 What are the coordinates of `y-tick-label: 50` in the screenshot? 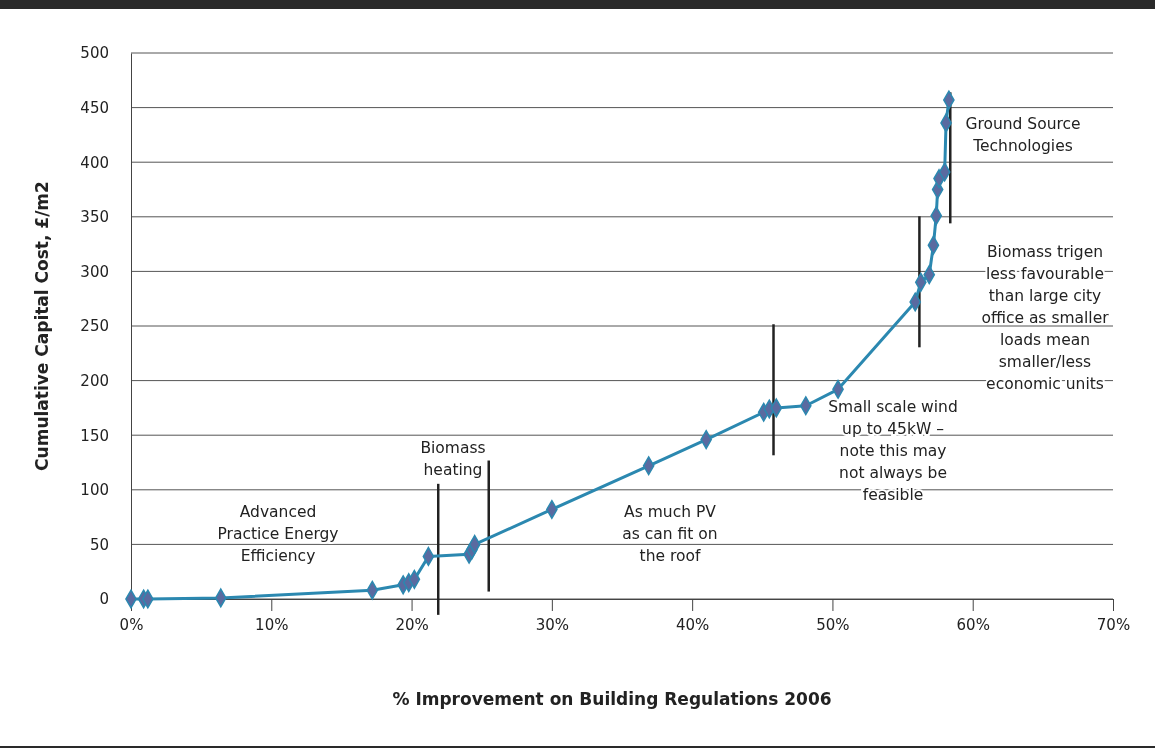 It's located at (99, 544).